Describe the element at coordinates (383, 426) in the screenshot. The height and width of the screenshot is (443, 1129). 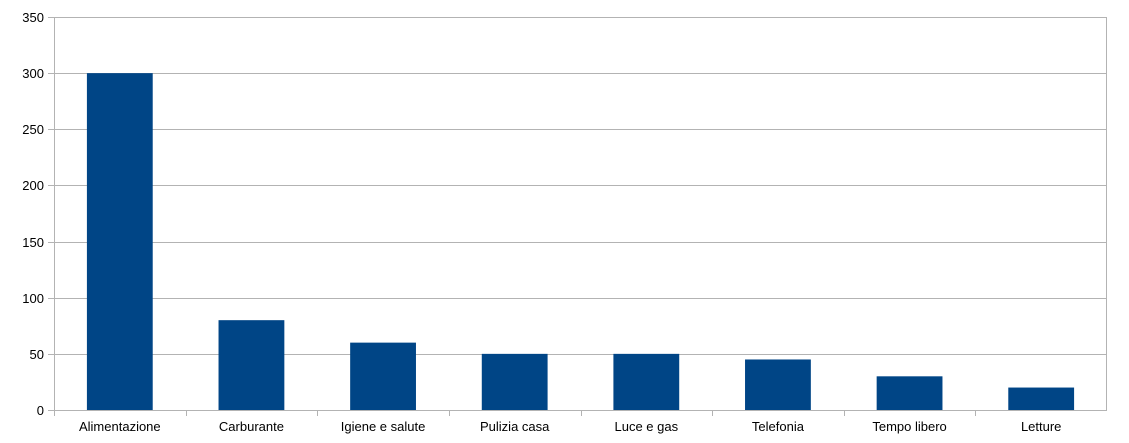
I see `x-tick-label: Igiene e salute` at that location.